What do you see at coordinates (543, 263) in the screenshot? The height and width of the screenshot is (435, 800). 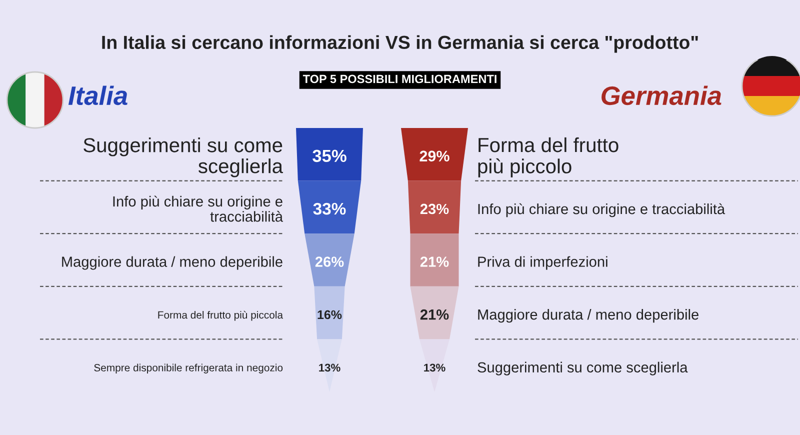 I see `category-label: Priva di imperfezioni` at bounding box center [543, 263].